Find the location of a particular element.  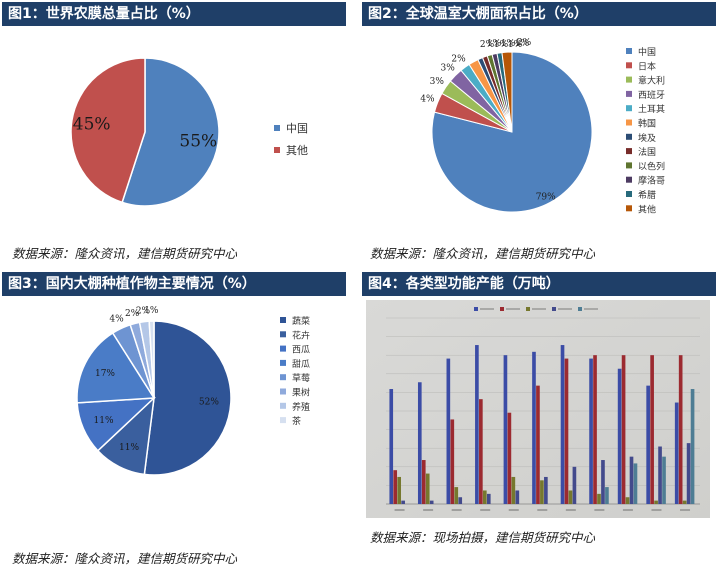

fig3-legend-label-6: 养殖 is located at coordinates (301, 407).